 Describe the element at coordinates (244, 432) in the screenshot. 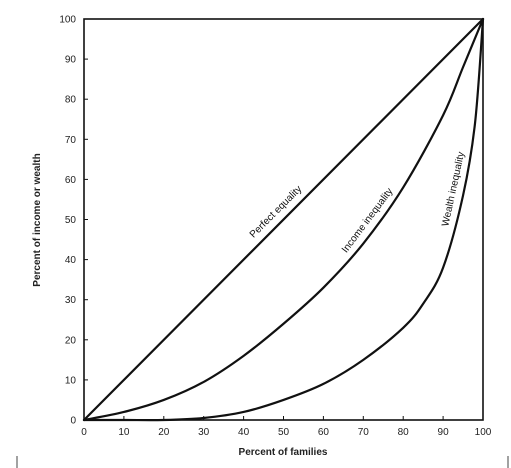

I see `x-tick-label: 40` at that location.